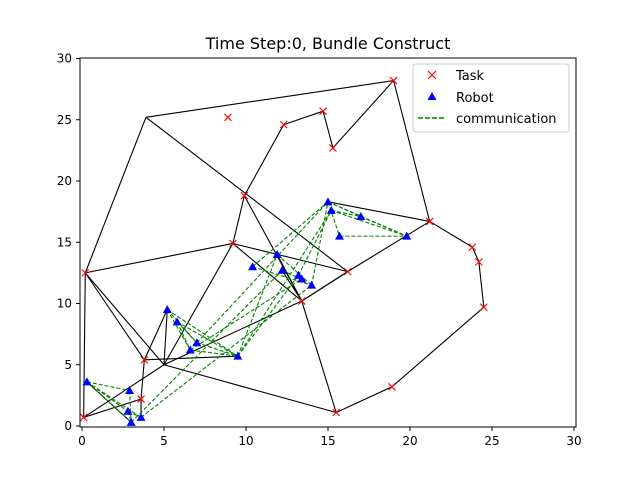 This screenshot has width=640, height=480. What do you see at coordinates (82, 441) in the screenshot?
I see `x-tick-label: 0` at bounding box center [82, 441].